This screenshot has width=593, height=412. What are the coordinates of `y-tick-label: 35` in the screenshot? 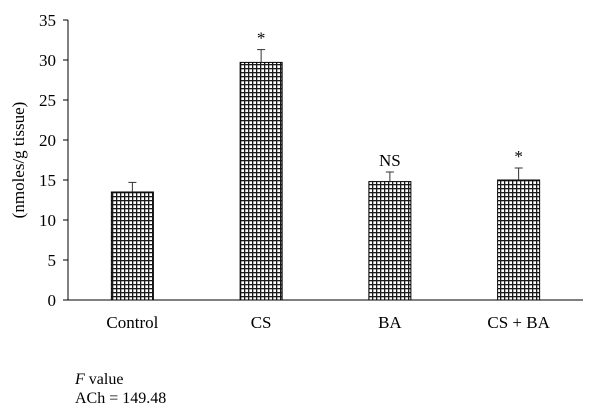 It's located at (47, 20).